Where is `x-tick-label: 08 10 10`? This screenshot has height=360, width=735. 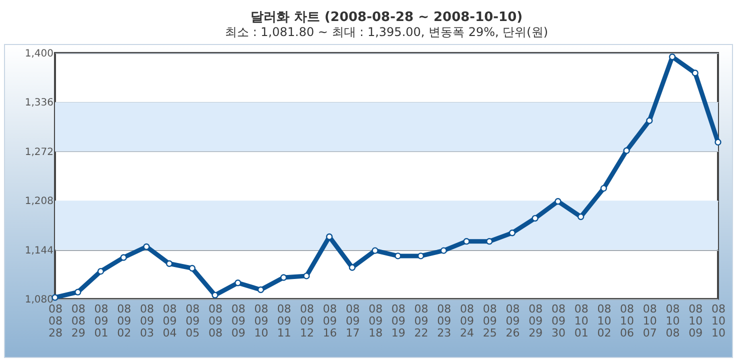 x-tick-label: 08 10 10 is located at coordinates (719, 321).